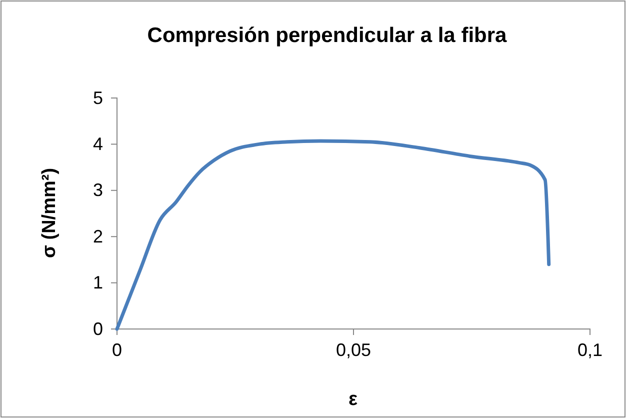 Image resolution: width=627 pixels, height=419 pixels. I want to click on x-tick-label: 0, so click(117, 350).